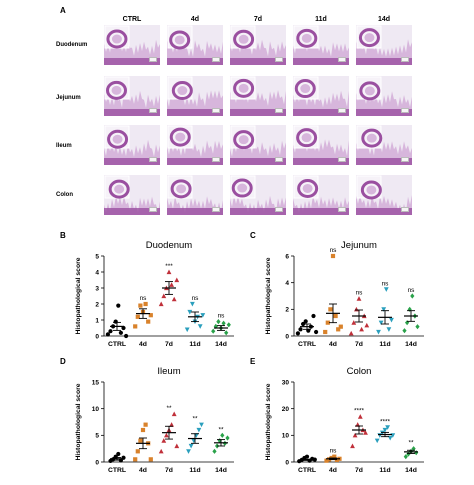 The height and width of the screenshot is (485, 474). Describe the element at coordinates (97, 320) in the screenshot. I see `y-tick-label: 1` at that location.